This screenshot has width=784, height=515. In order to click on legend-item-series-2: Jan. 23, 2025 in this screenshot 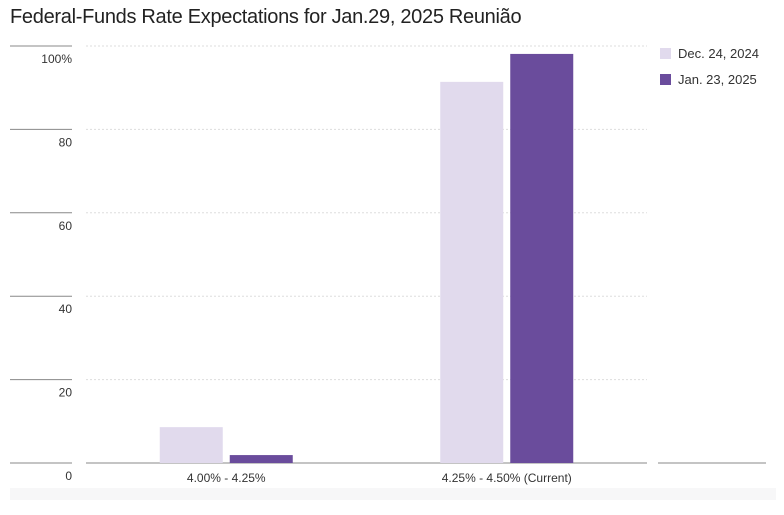, I will do `click(709, 79)`.